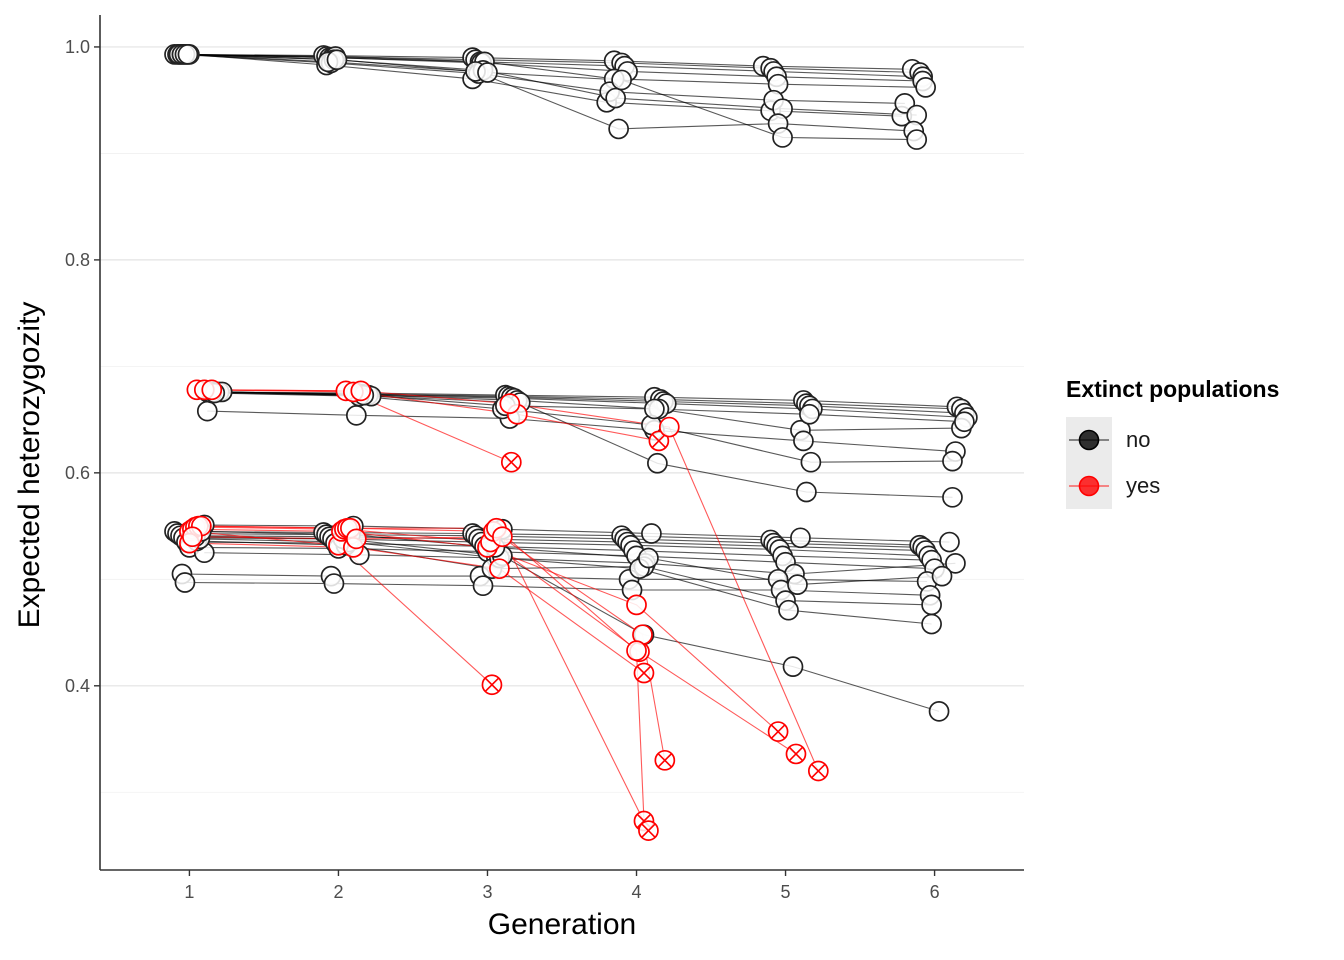  What do you see at coordinates (562, 924) in the screenshot?
I see `x-axis-title: Generation` at bounding box center [562, 924].